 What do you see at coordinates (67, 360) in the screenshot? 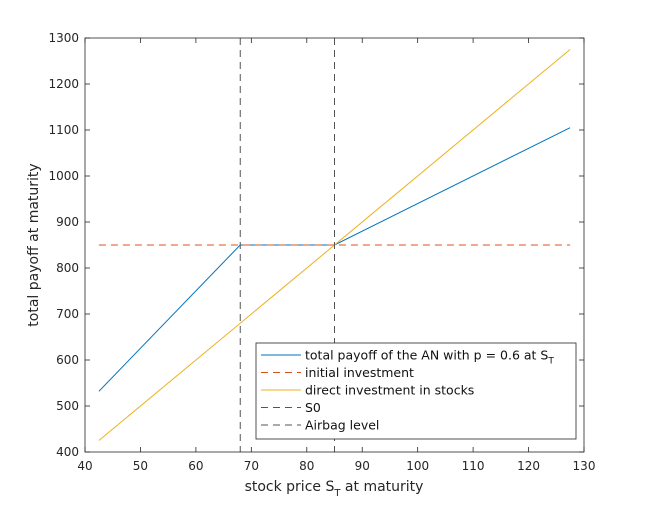
I see `y-tick-label: 600` at bounding box center [67, 360].